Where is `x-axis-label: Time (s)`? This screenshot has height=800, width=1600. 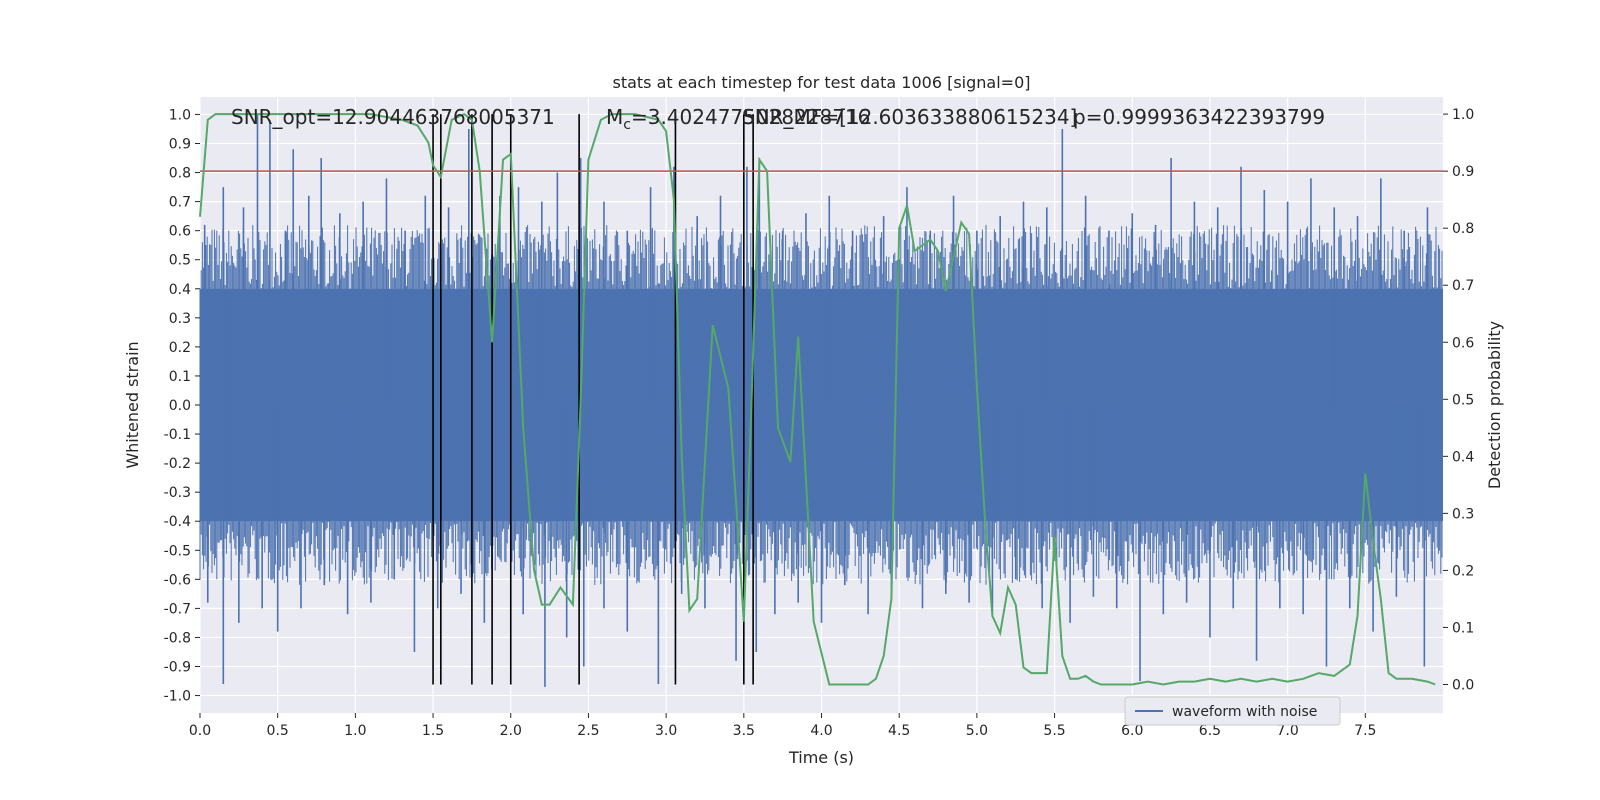
x-axis-label: Time (s) is located at coordinates (821, 757).